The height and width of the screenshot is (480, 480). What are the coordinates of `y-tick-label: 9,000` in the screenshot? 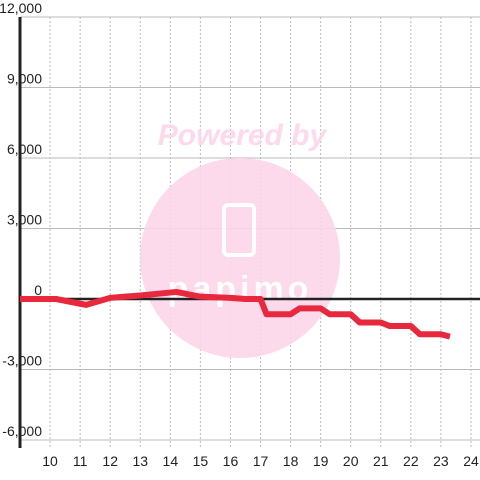 It's located at (24, 79).